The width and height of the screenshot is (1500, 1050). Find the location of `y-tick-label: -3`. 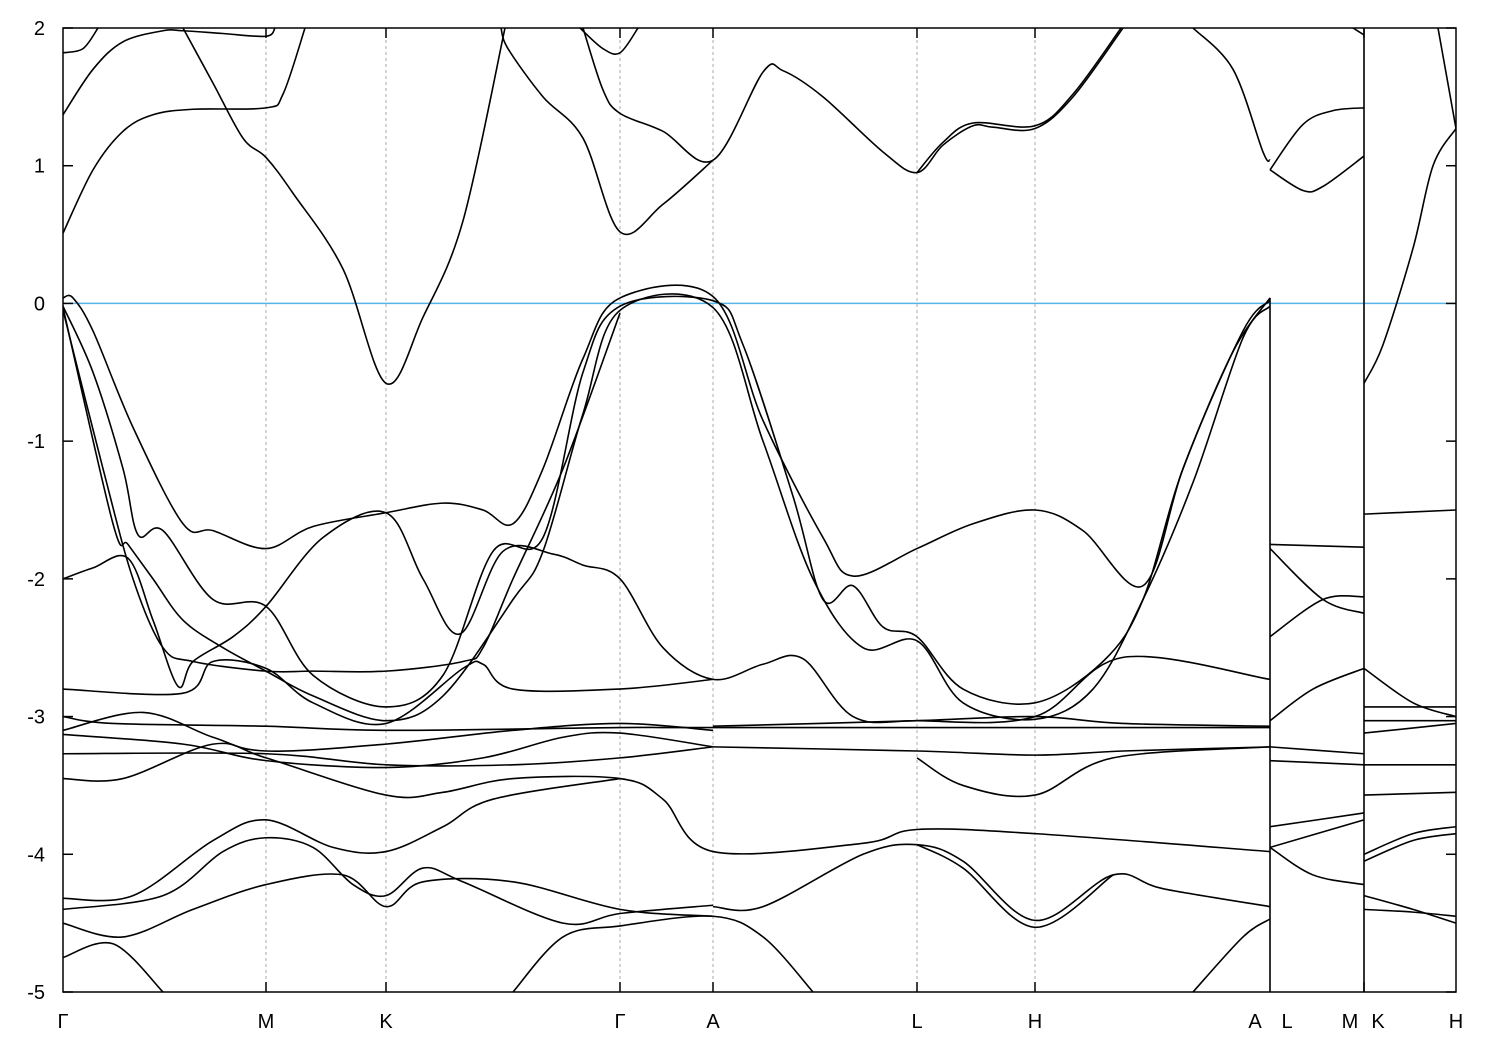

y-tick-label: -3 is located at coordinates (36, 718).